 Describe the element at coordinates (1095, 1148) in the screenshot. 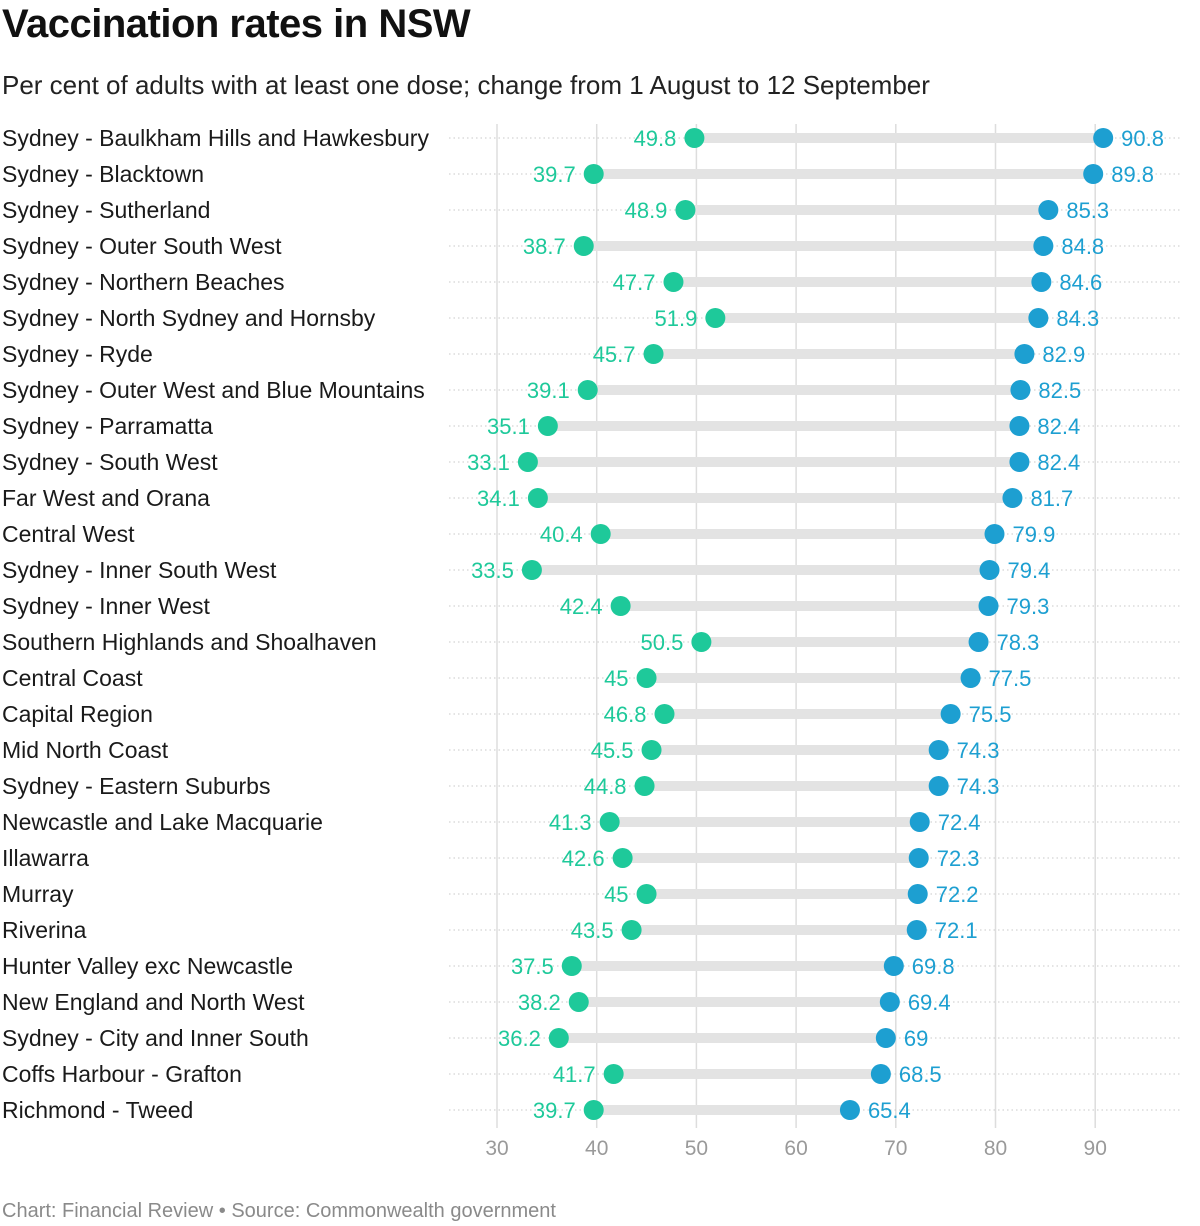

I see `x-tick-label: 90` at that location.